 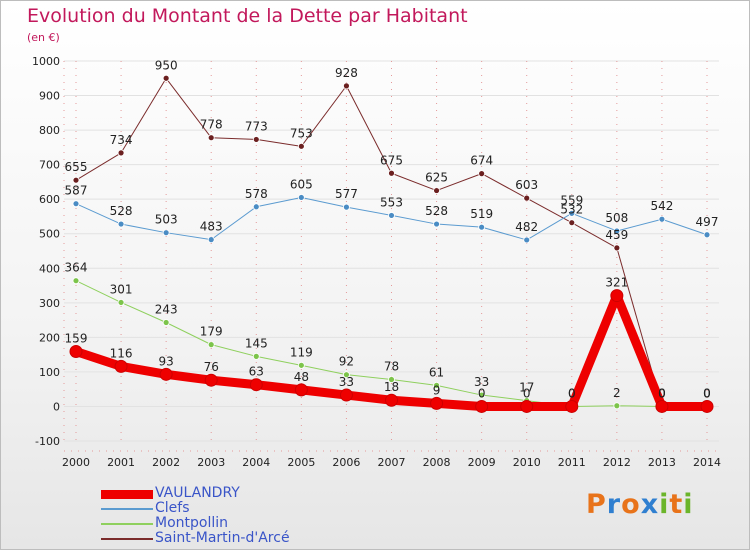 What do you see at coordinates (650, 504) in the screenshot?
I see `logo-letter: x` at bounding box center [650, 504].